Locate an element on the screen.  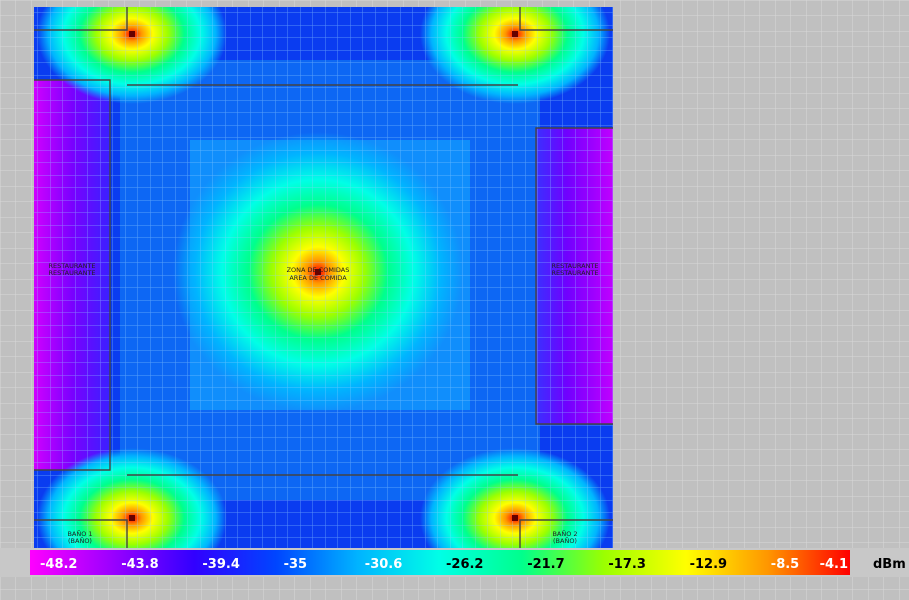
legend-tick-label: -21.7 is located at coordinates (545, 564).